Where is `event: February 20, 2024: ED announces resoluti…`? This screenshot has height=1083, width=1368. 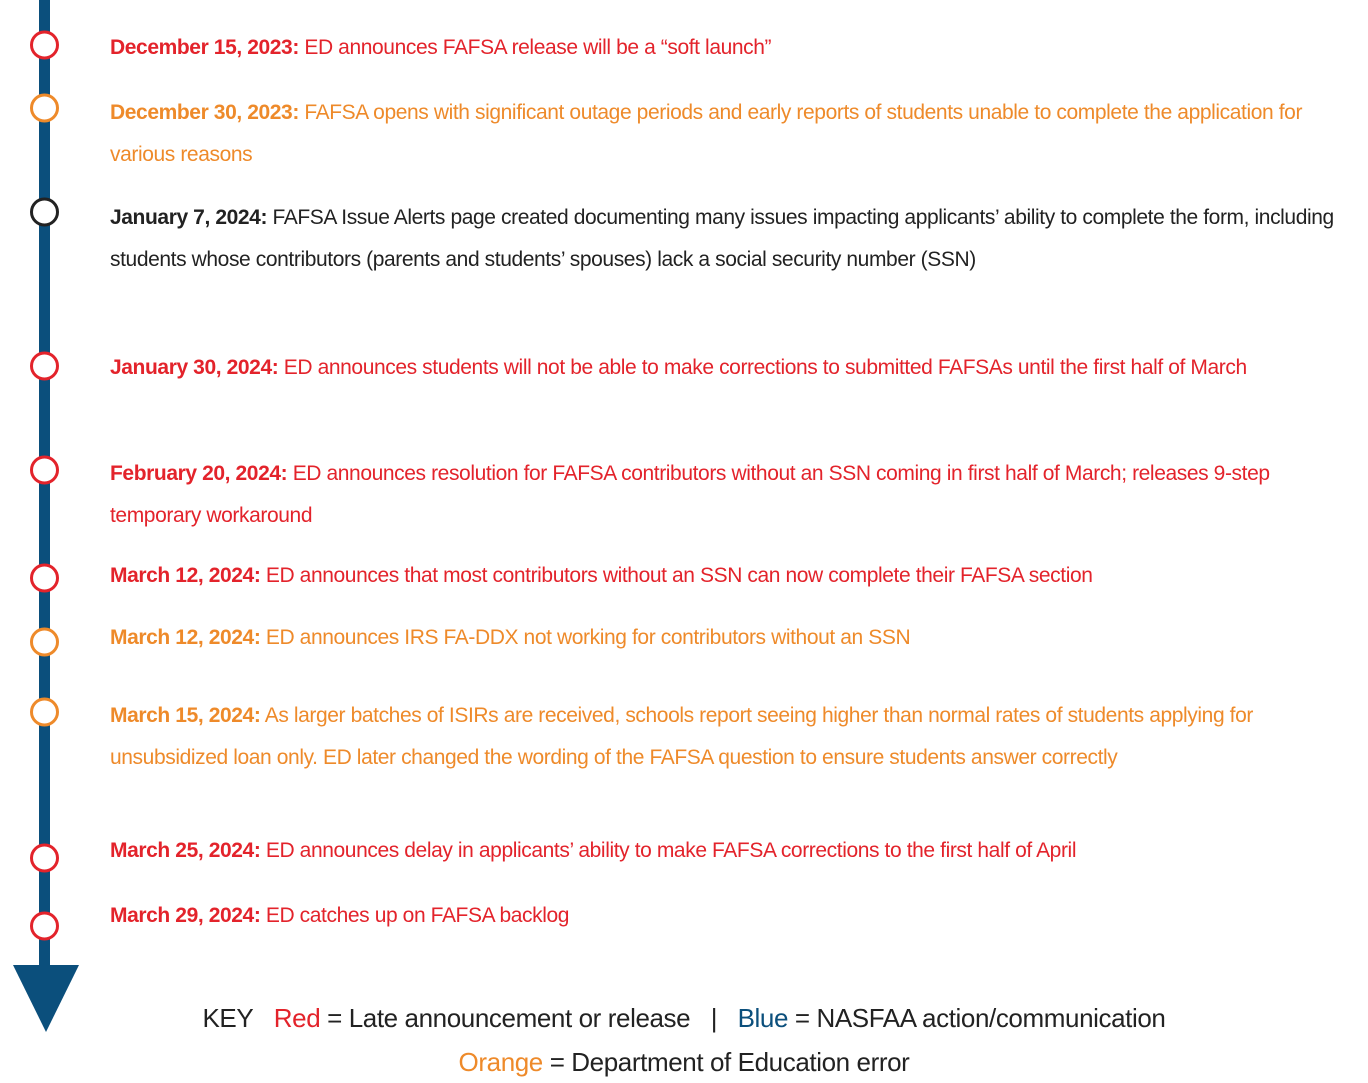
event: February 20, 2024: ED announces resoluti… is located at coordinates (732, 495).